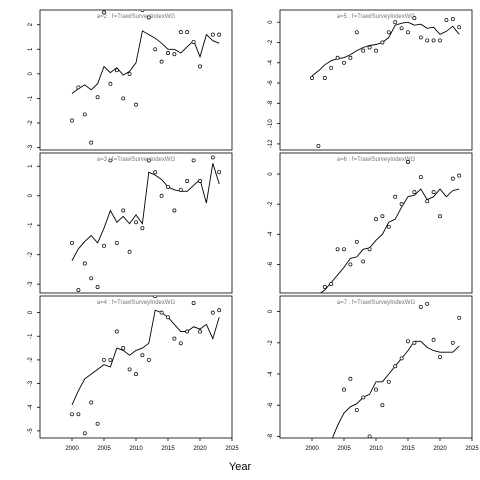  Describe the element at coordinates (344, 449) in the screenshot. I see `x-tick-label: 2005` at that location.